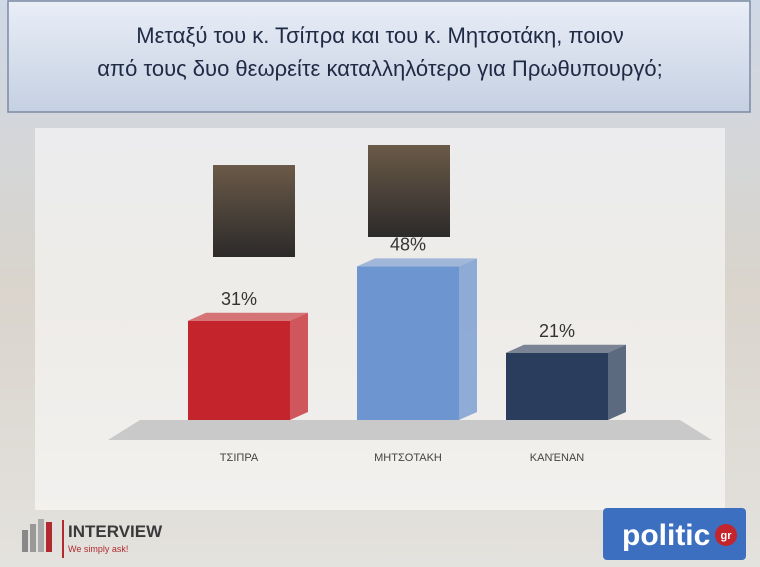 This screenshot has height=567, width=760. What do you see at coordinates (408, 458) in the screenshot?
I see `x-tick-label: ΜΗΤΣΟΤΑΚΗ` at bounding box center [408, 458].